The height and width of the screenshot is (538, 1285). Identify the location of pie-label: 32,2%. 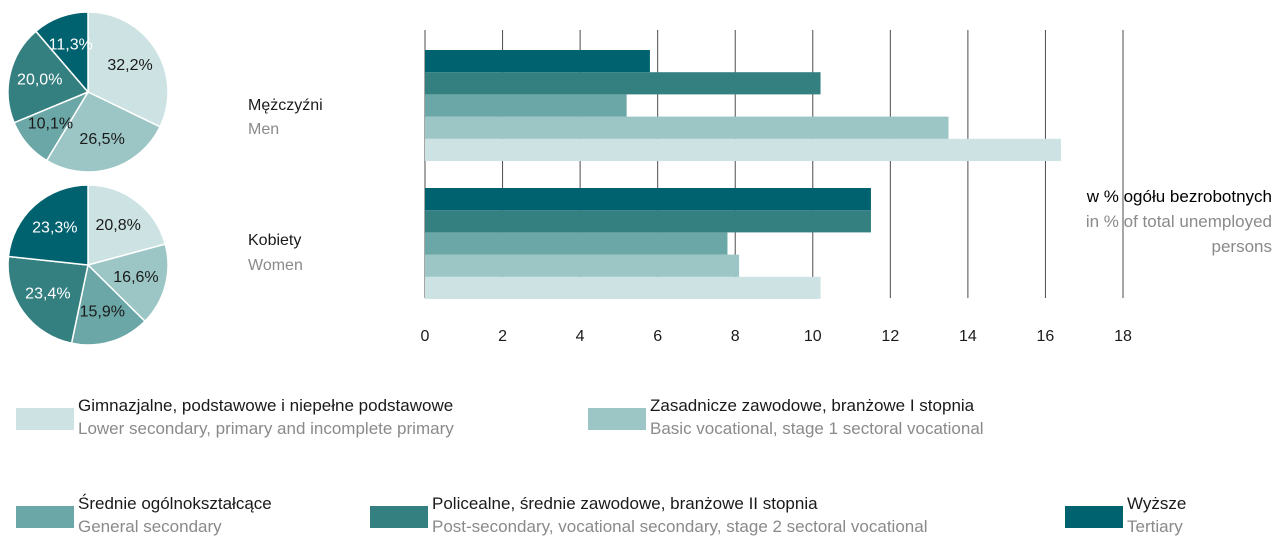
(129, 65).